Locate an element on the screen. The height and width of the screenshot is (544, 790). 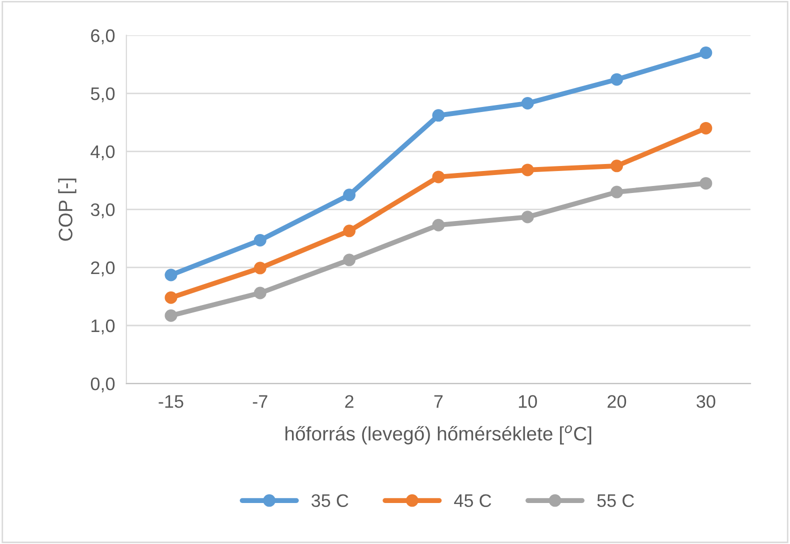
legend-label: 45 C is located at coordinates (473, 501).